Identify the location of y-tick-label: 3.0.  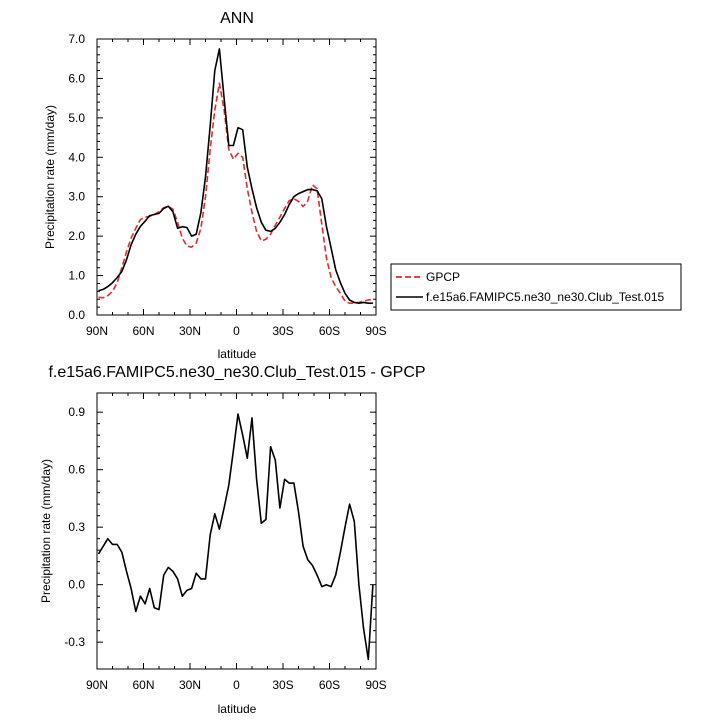
(76, 197).